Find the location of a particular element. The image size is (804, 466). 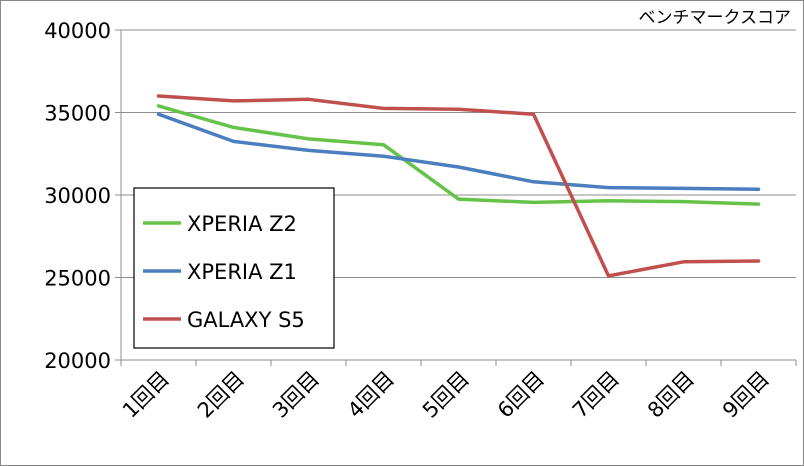

x-tick-label: 1回目 is located at coordinates (146, 395).